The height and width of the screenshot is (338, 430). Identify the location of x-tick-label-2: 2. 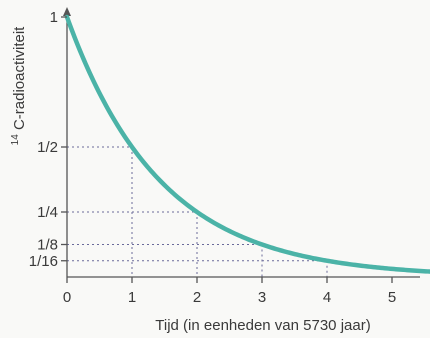
(197, 297).